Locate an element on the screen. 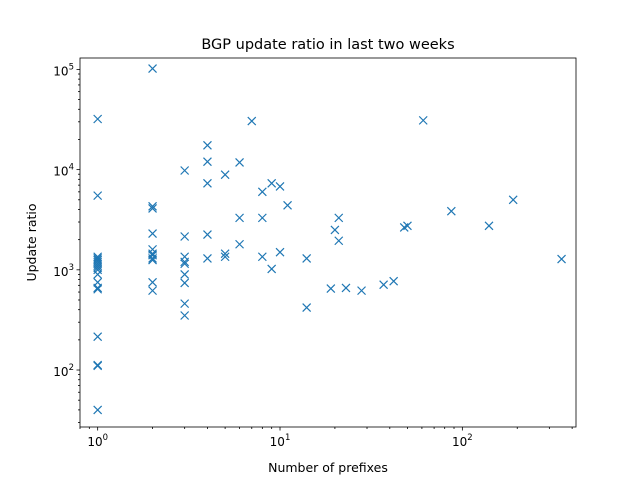 The height and width of the screenshot is (480, 640). x-axis: 10⁰ 10¹ 10² is located at coordinates (326, 438).